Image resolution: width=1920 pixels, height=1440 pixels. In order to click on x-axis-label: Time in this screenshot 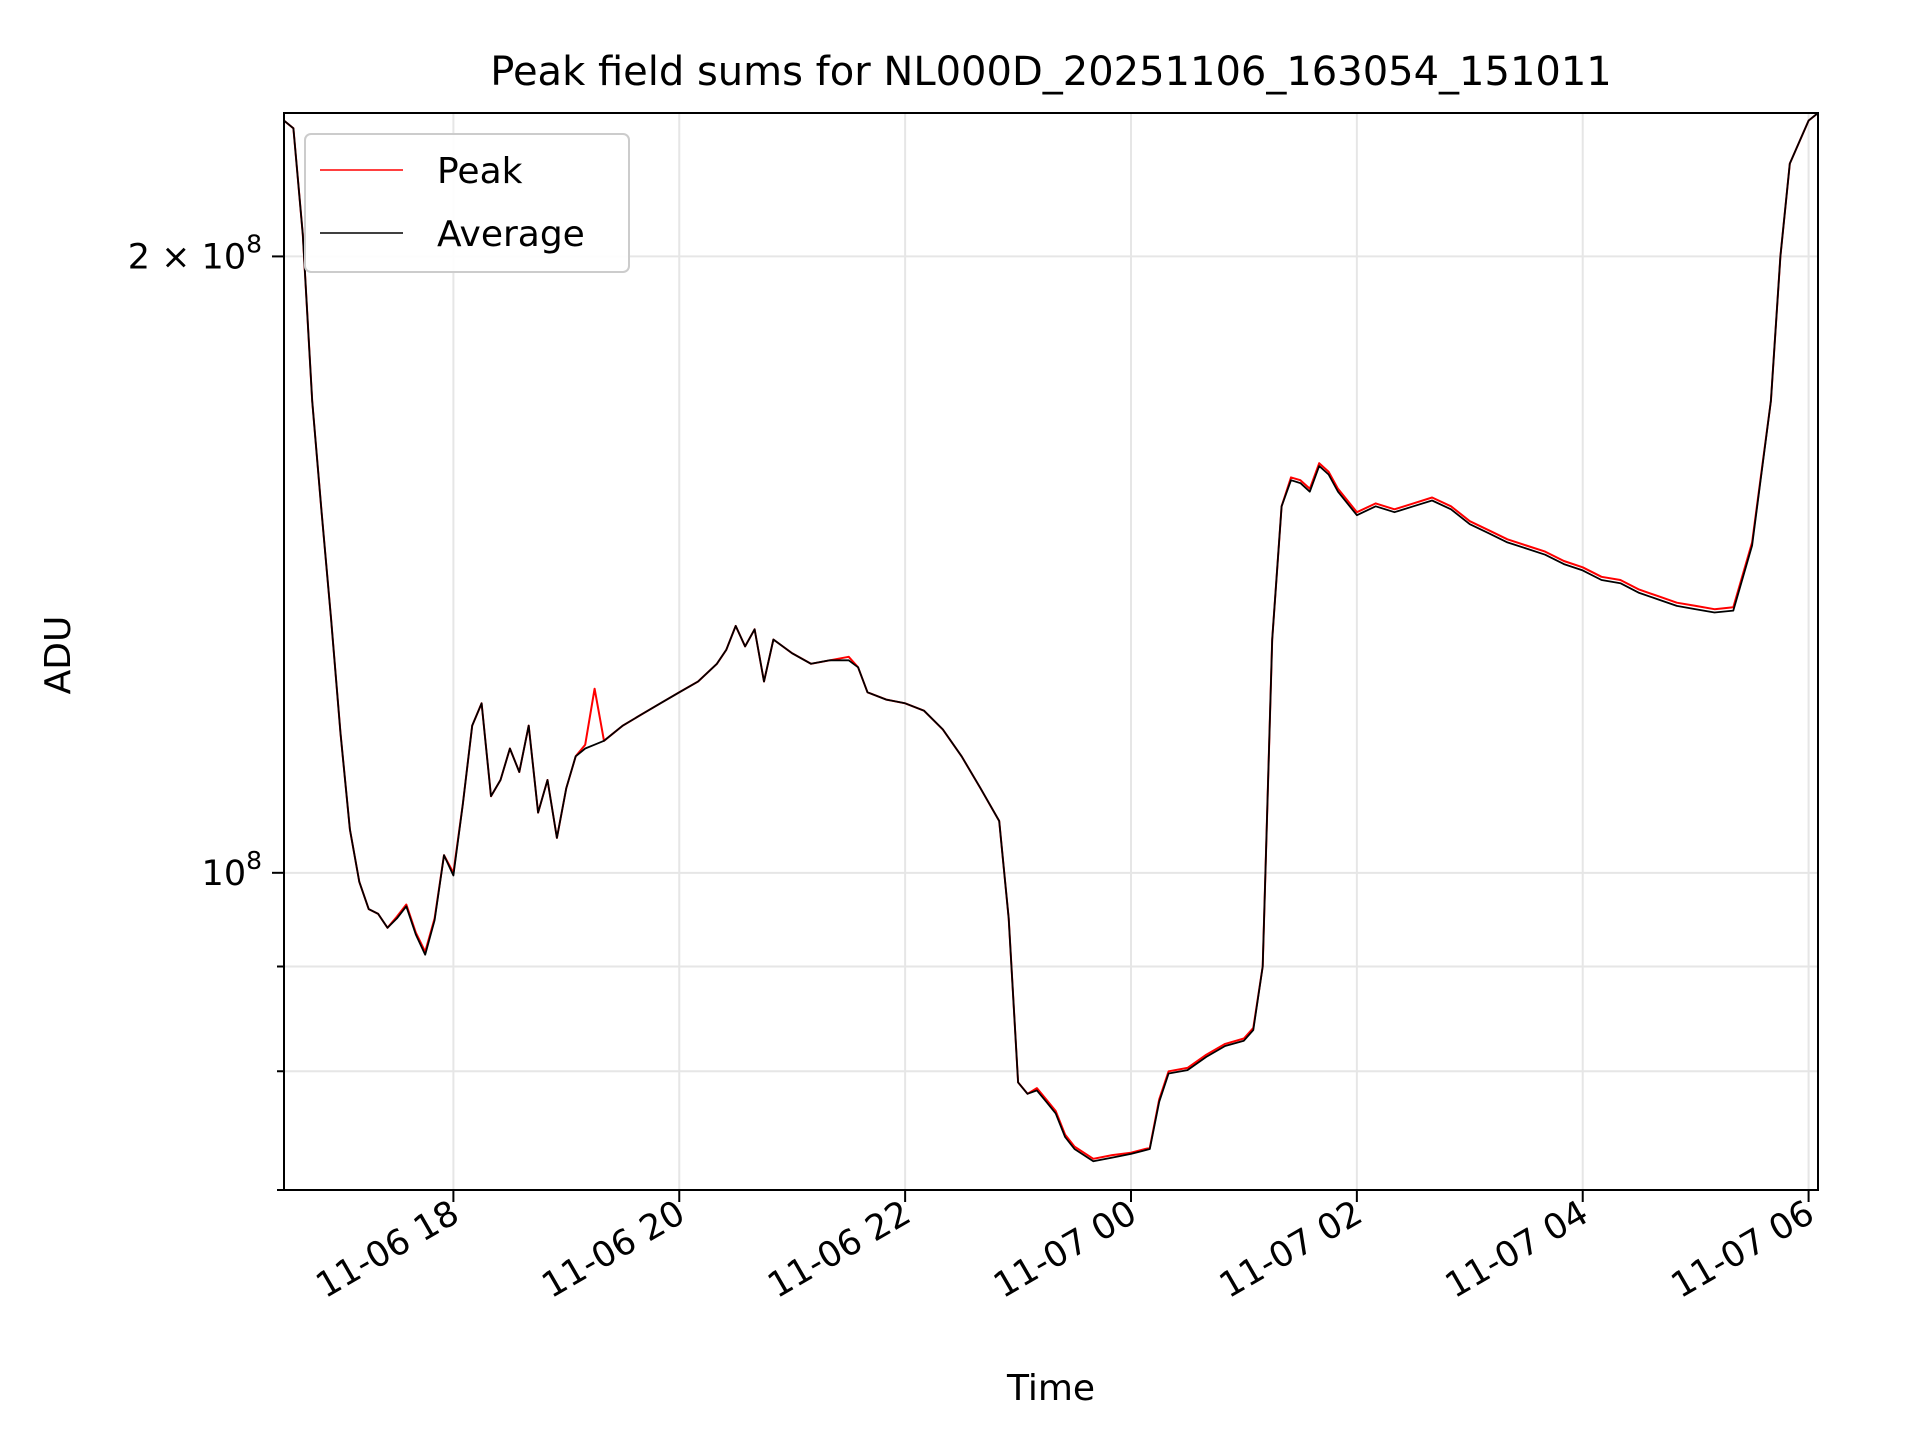, I will do `click(1050, 1388)`.